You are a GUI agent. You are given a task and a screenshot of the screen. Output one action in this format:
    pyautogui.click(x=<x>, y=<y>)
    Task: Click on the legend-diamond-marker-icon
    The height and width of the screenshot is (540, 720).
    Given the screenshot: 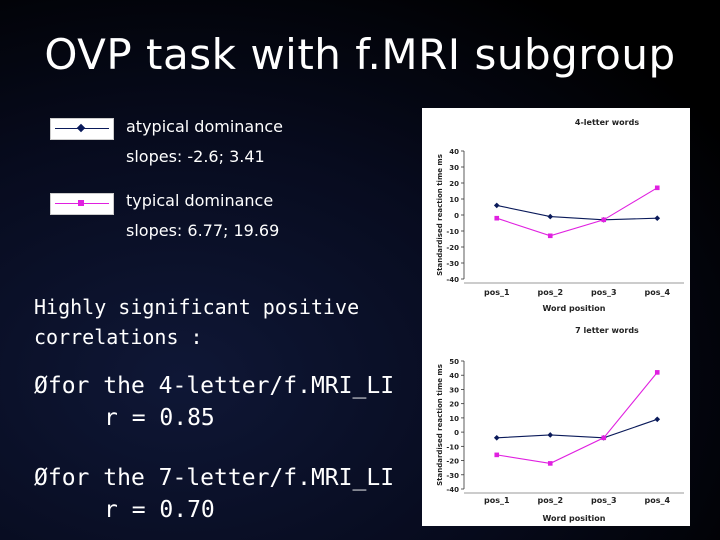 What is the action you would take?
    pyautogui.click(x=81, y=128)
    